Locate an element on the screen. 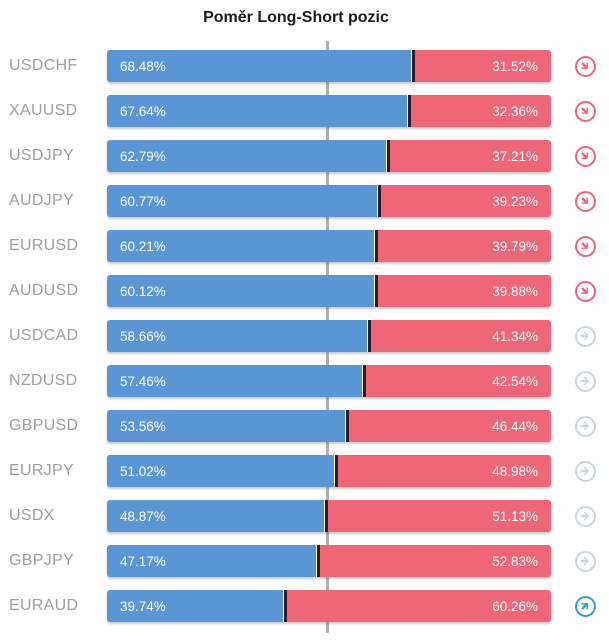 The height and width of the screenshot is (642, 609). short-bar-segment: 42.54% is located at coordinates (458, 381).